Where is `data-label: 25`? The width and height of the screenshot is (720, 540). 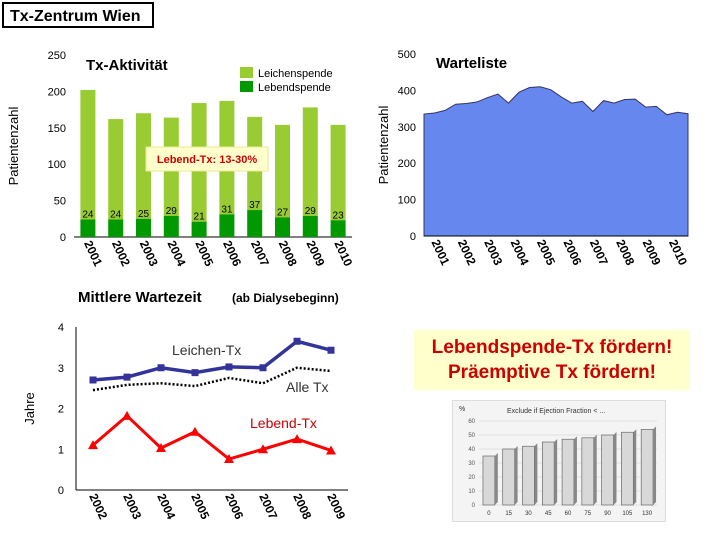 data-label: 25 is located at coordinates (144, 214).